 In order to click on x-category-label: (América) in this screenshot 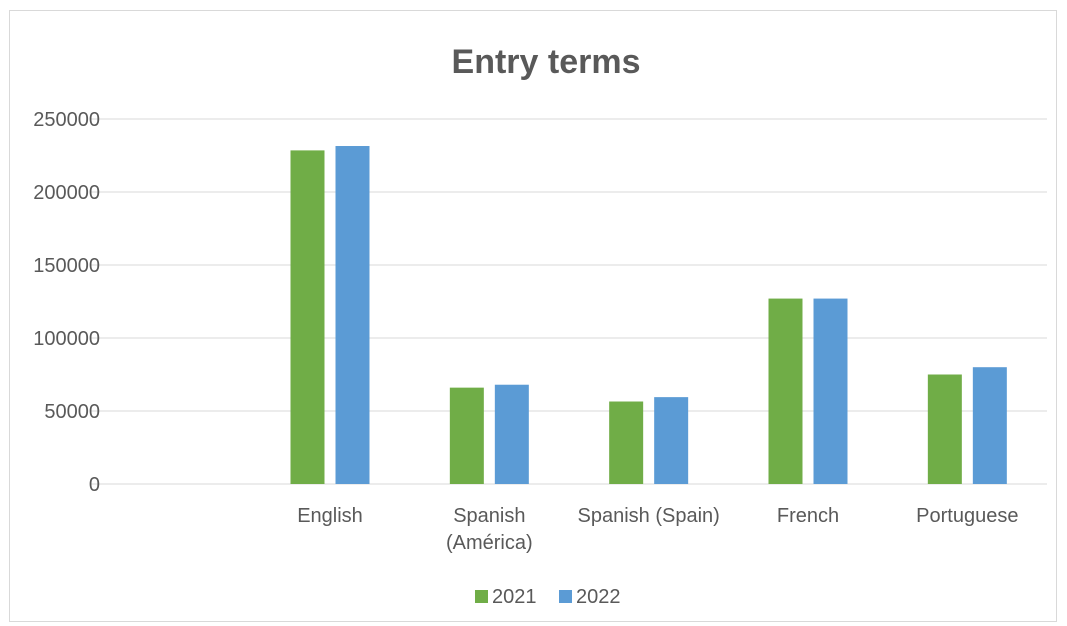, I will do `click(489, 543)`.